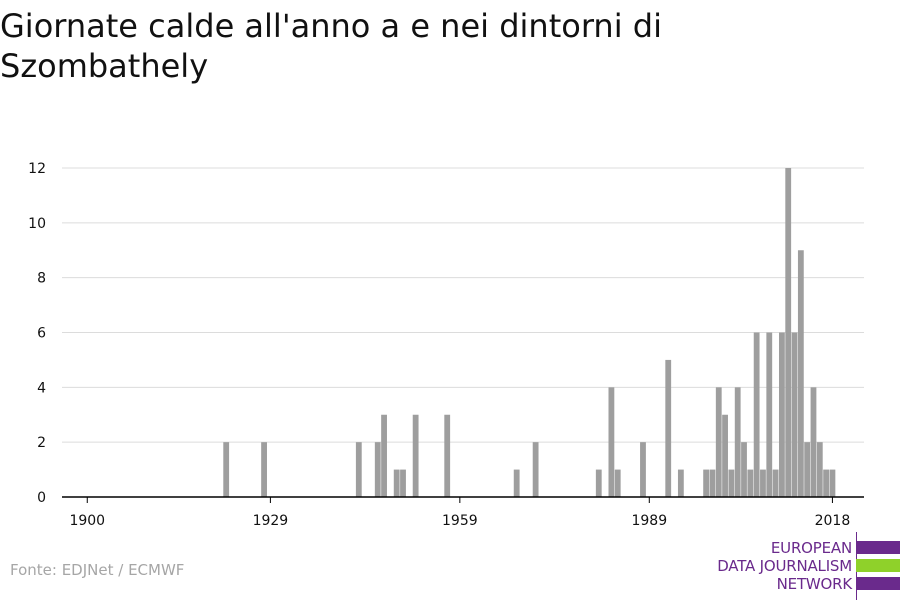 The height and width of the screenshot is (600, 900). Describe the element at coordinates (649, 521) in the screenshot. I see `x-tick-label-1989: 1989` at that location.